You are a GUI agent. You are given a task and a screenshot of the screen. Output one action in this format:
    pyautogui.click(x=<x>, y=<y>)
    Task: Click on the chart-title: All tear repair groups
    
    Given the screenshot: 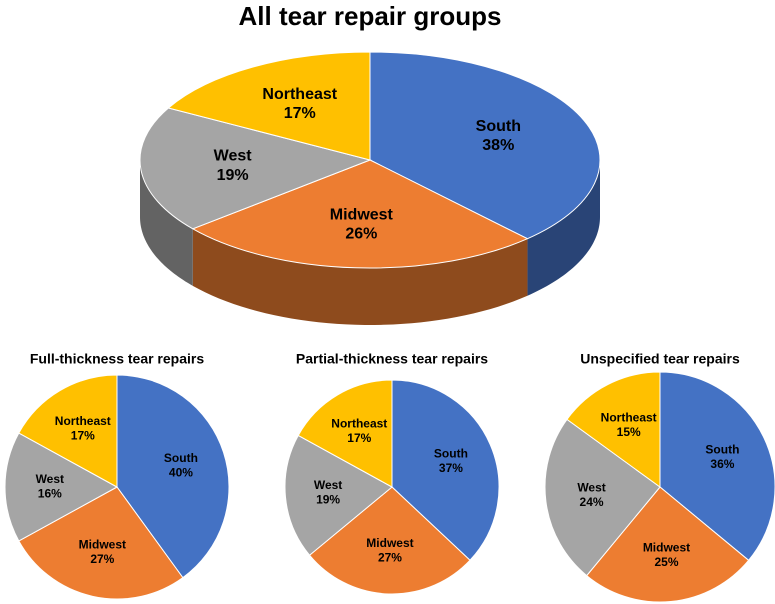 What is the action you would take?
    pyautogui.click(x=370, y=16)
    